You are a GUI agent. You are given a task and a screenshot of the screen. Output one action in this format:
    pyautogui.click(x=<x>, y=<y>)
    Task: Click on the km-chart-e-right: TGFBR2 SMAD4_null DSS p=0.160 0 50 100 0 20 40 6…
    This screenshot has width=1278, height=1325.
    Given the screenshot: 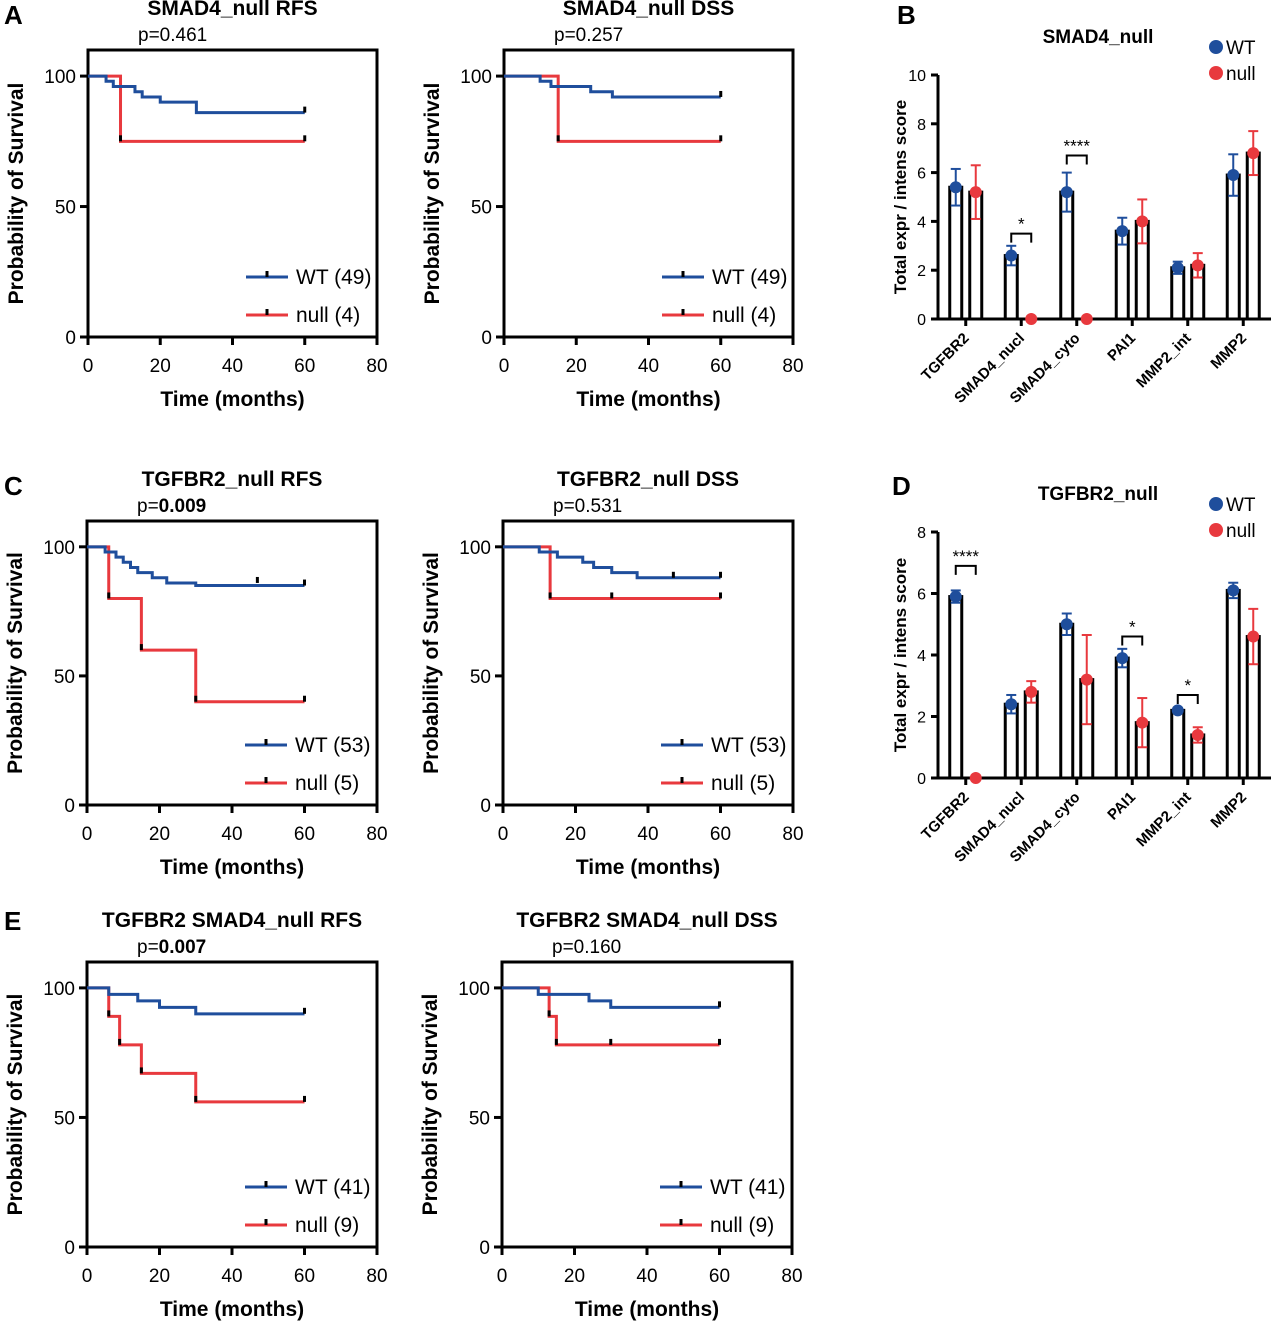 What is the action you would take?
    pyautogui.click(x=611, y=1115)
    